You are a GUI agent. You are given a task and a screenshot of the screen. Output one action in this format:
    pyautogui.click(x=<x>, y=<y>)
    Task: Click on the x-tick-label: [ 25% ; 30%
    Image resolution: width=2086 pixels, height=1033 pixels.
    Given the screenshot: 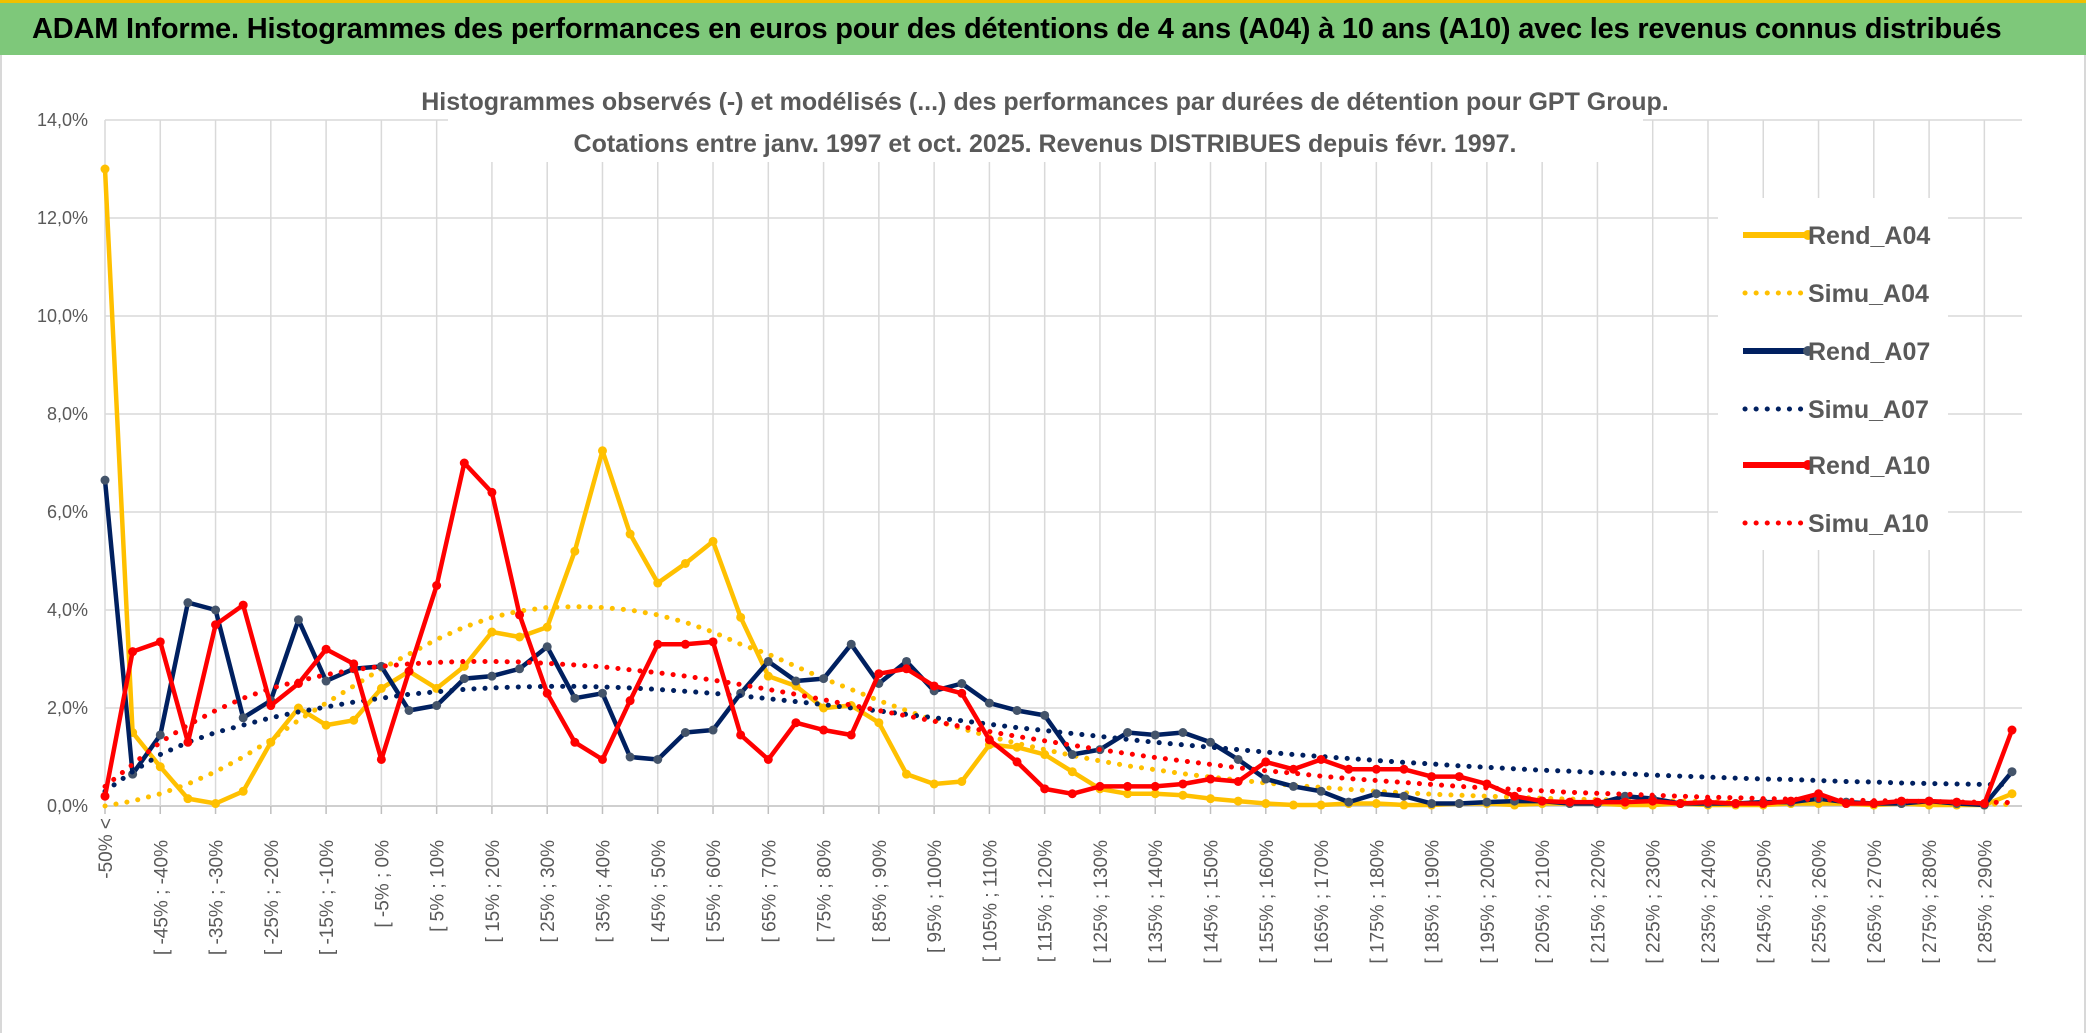 What is the action you would take?
    pyautogui.click(x=548, y=891)
    